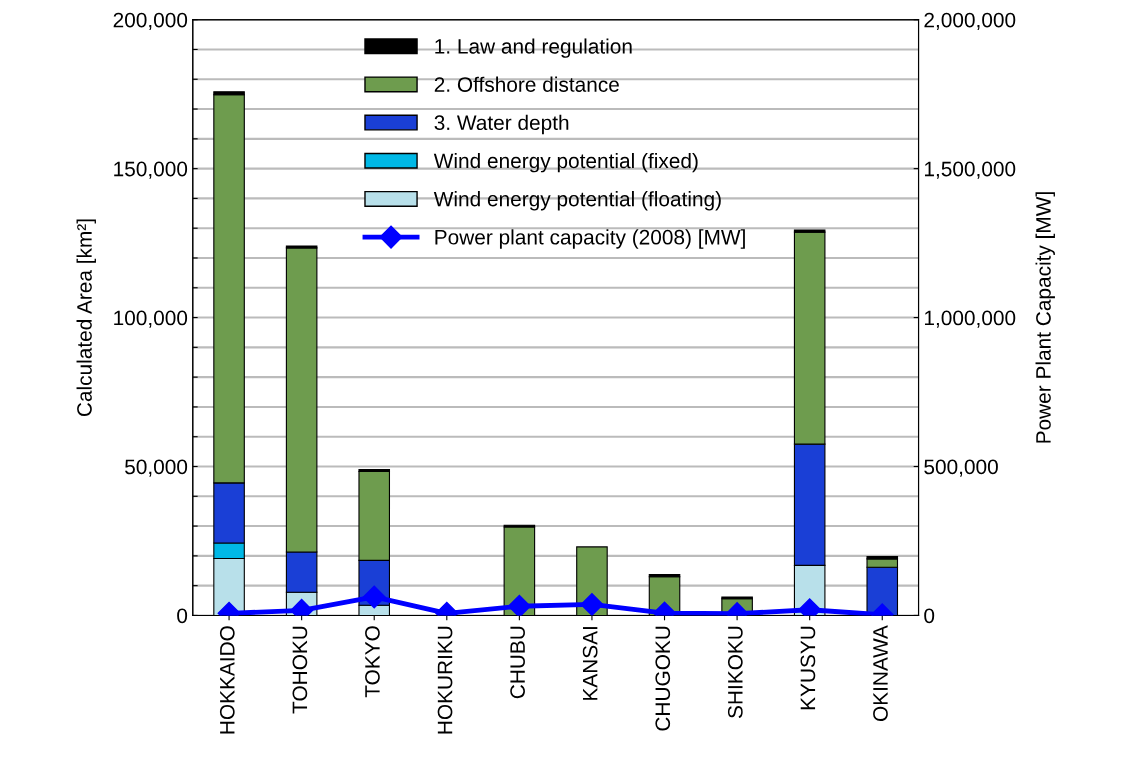 This screenshot has height=757, width=1134. I want to click on y2-tick-label: 1,500,000, so click(970, 170).